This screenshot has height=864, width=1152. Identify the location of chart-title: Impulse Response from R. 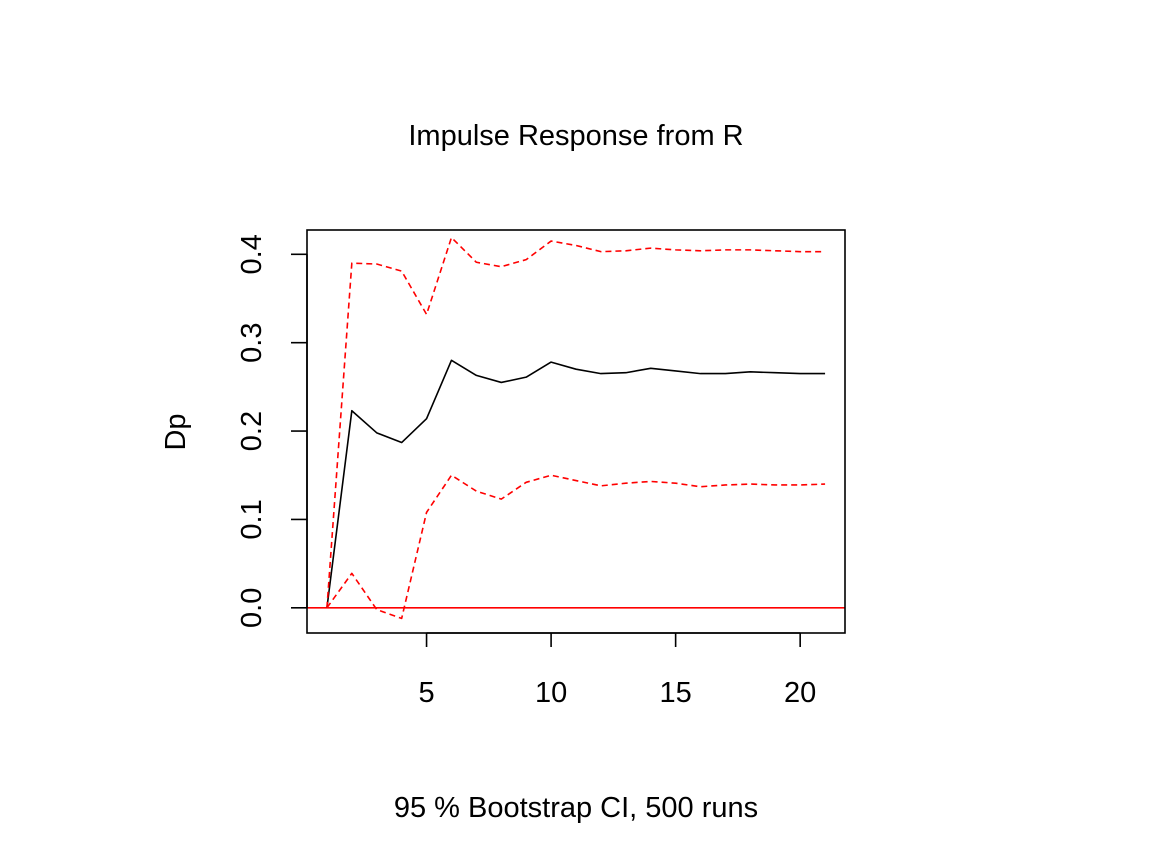
(575, 136).